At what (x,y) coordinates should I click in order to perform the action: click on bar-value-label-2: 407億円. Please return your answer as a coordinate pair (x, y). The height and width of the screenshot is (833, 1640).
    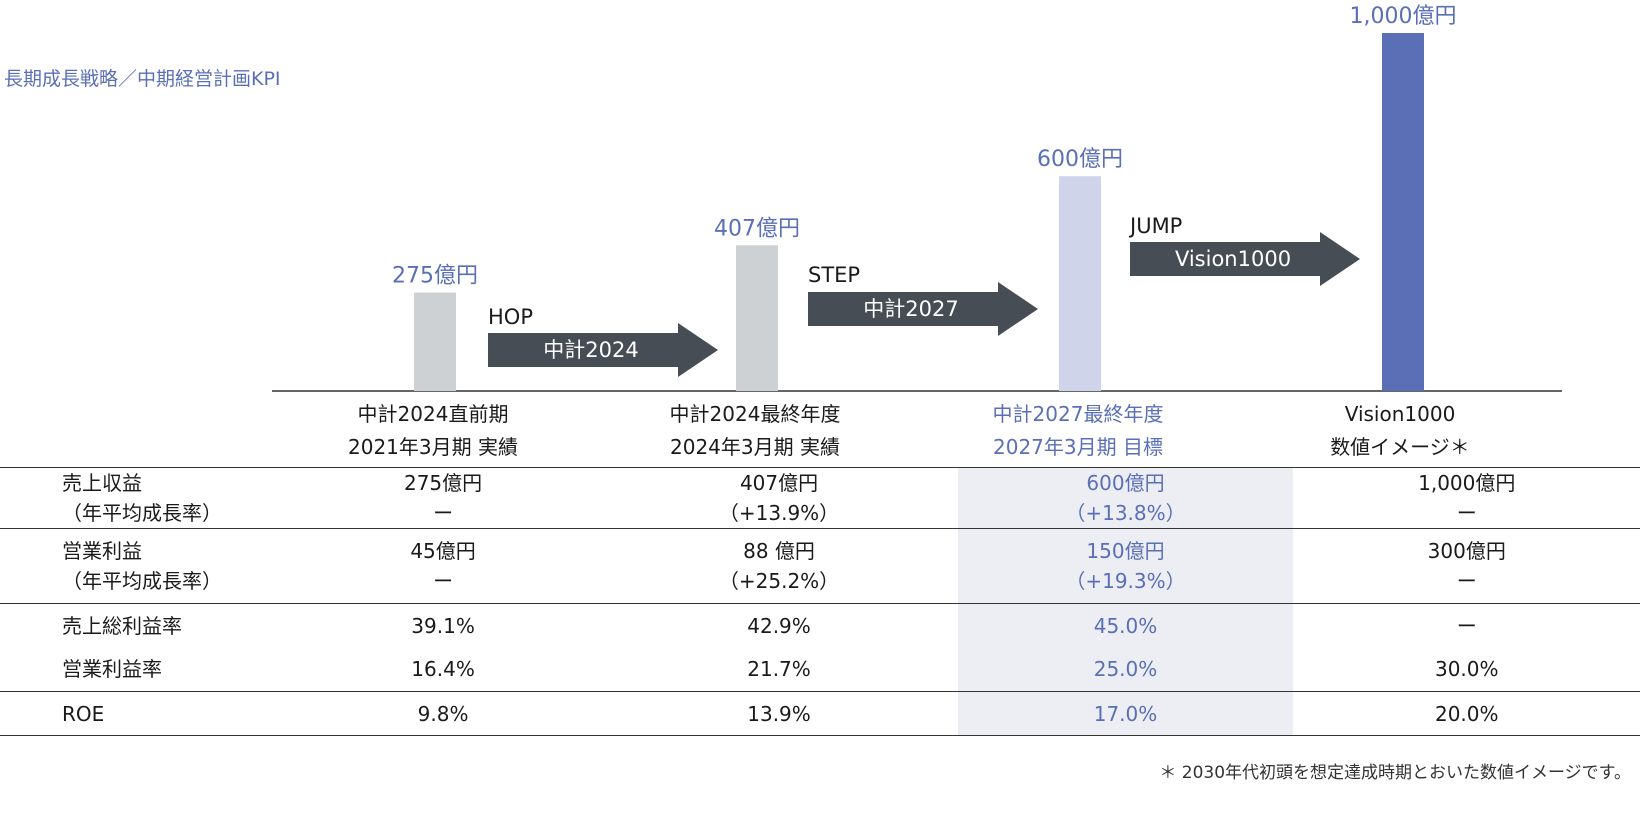
    Looking at the image, I should click on (757, 228).